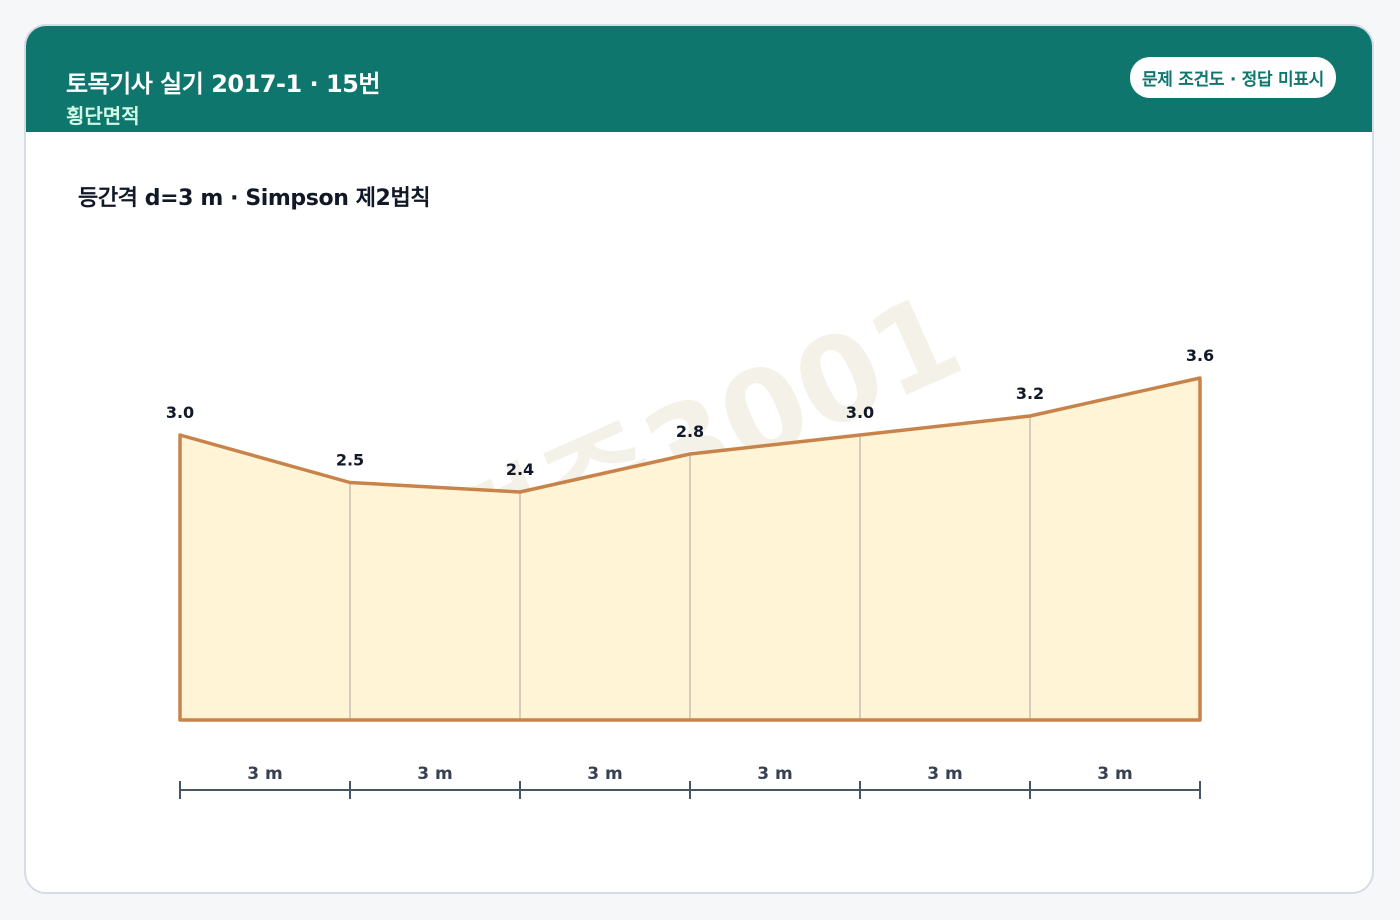 This screenshot has width=1400, height=920. Describe the element at coordinates (520, 469) in the screenshot. I see `height-label: 2.4` at that location.